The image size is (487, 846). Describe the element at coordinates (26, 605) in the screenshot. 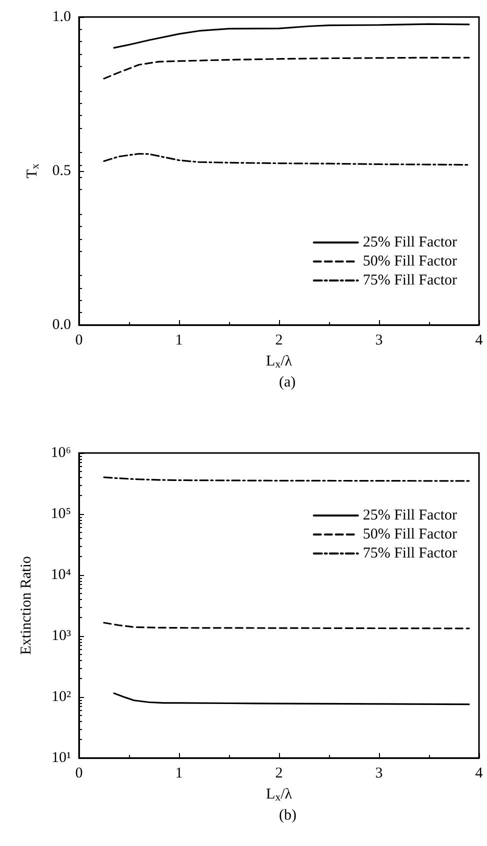

I see `y-axis-title: Extinction Ratio` at that location.